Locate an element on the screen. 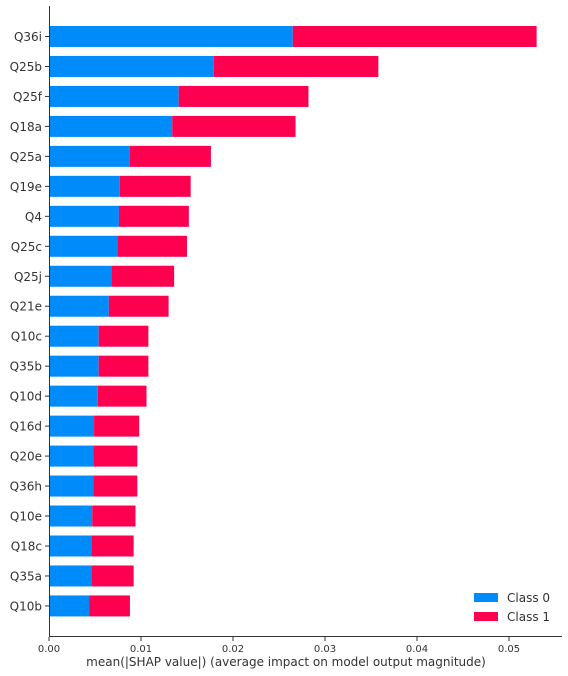 This screenshot has height=676, width=568. y-tick-label: Q19e is located at coordinates (26, 187).